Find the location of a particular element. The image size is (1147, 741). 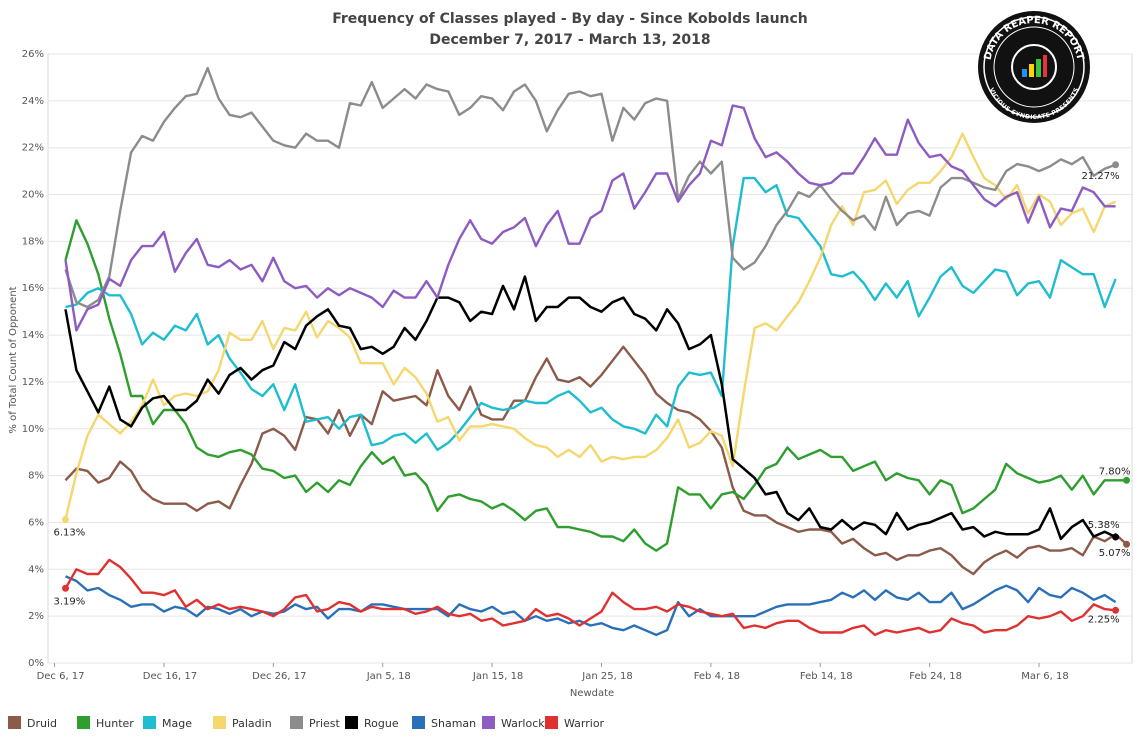

end-label-warrior: 2.25% is located at coordinates (1104, 619).